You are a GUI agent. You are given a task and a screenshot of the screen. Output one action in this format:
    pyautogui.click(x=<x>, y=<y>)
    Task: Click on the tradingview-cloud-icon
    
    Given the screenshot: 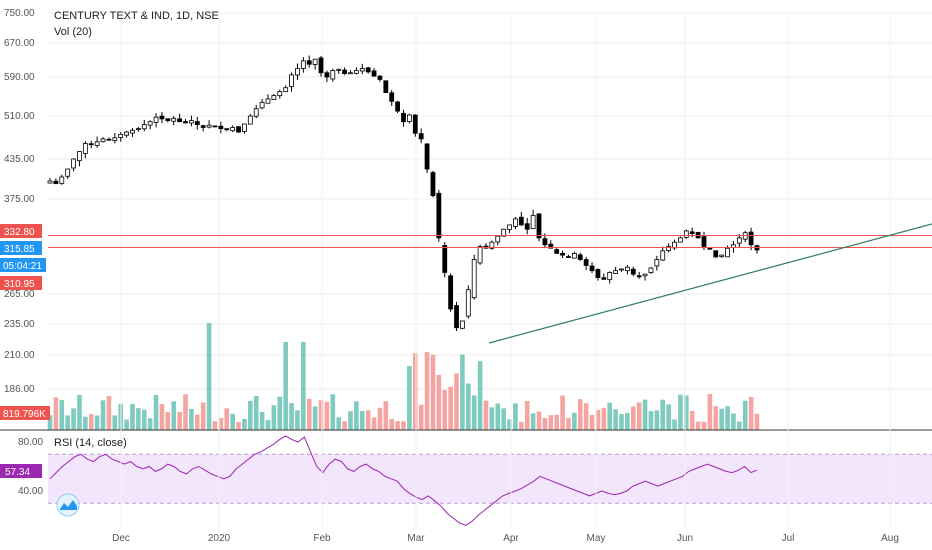 What is the action you would take?
    pyautogui.click(x=68, y=505)
    